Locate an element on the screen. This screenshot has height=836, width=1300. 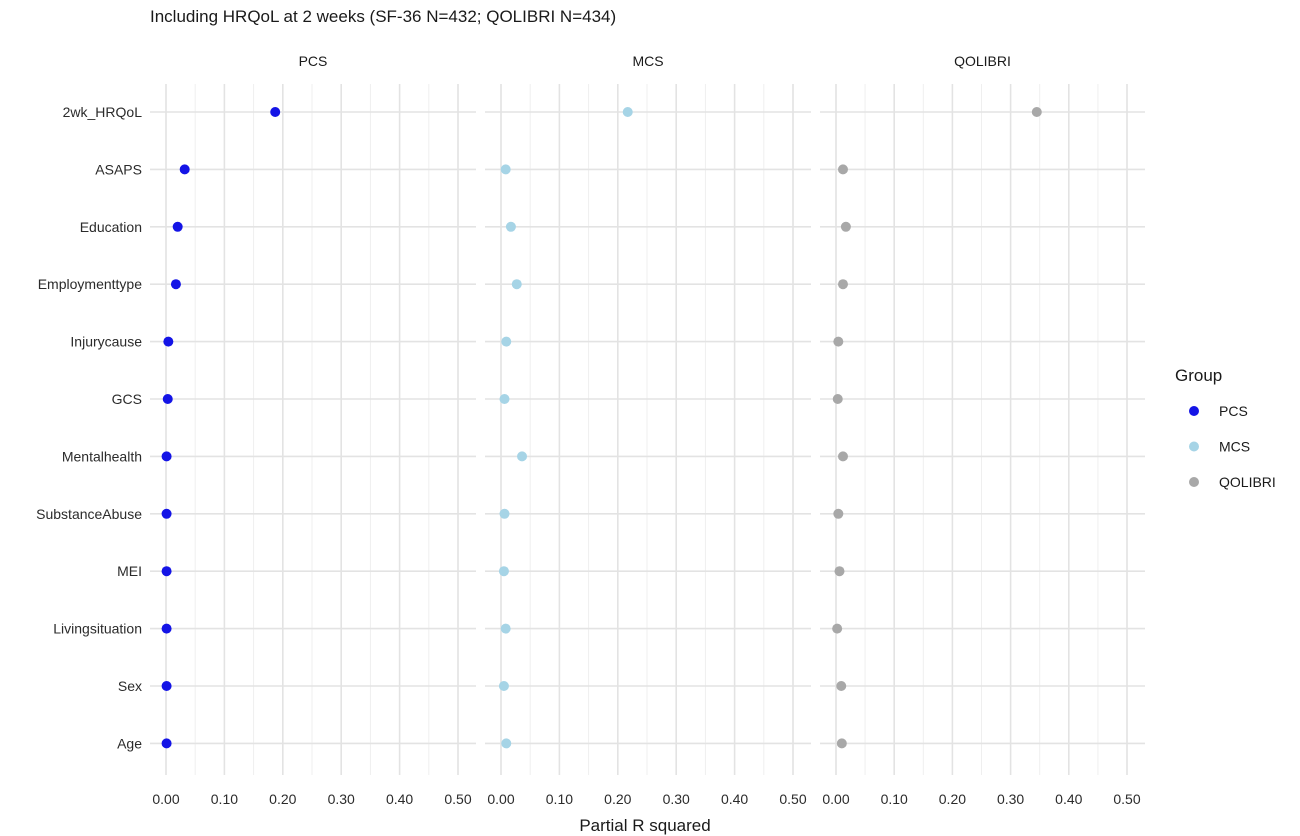
y-tick-label-gcs: GCS is located at coordinates (127, 399).